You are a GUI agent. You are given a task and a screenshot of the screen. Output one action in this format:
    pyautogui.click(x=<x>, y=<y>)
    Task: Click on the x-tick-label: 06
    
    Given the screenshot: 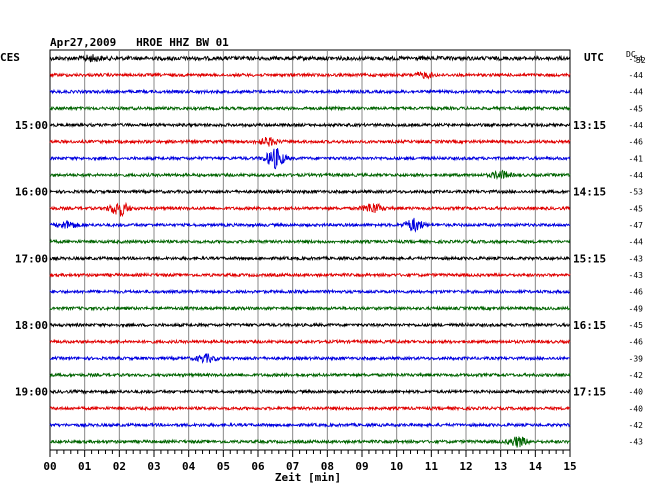 What is the action you would take?
    pyautogui.click(x=258, y=466)
    